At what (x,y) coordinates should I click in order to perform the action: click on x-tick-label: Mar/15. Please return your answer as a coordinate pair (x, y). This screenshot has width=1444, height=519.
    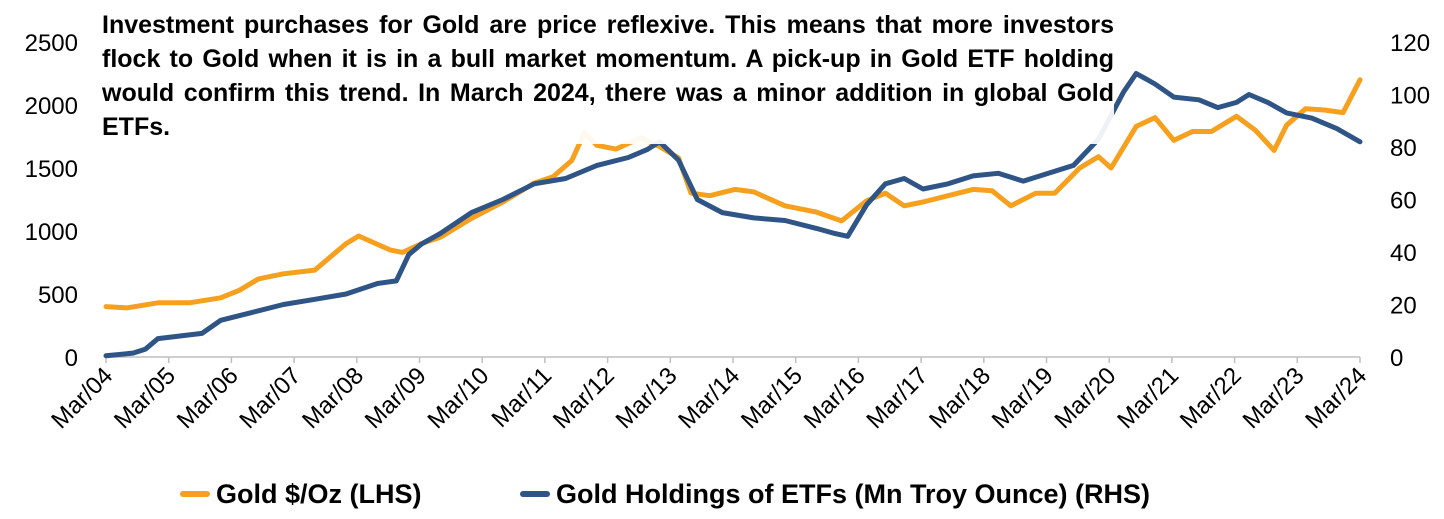
    Looking at the image, I should click on (772, 398).